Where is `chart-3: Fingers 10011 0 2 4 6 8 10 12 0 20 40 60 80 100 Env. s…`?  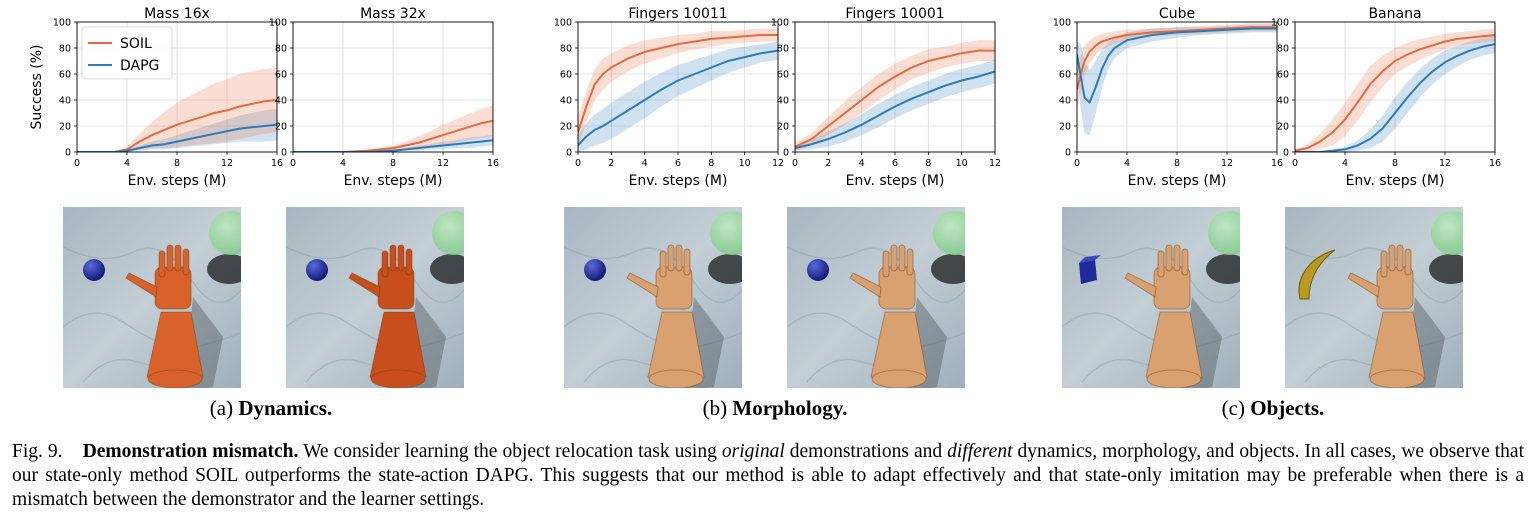
chart-3: Fingers 10011 0 2 4 6 8 10 12 0 20 40 60 80 100 Env. s… is located at coordinates (669, 97).